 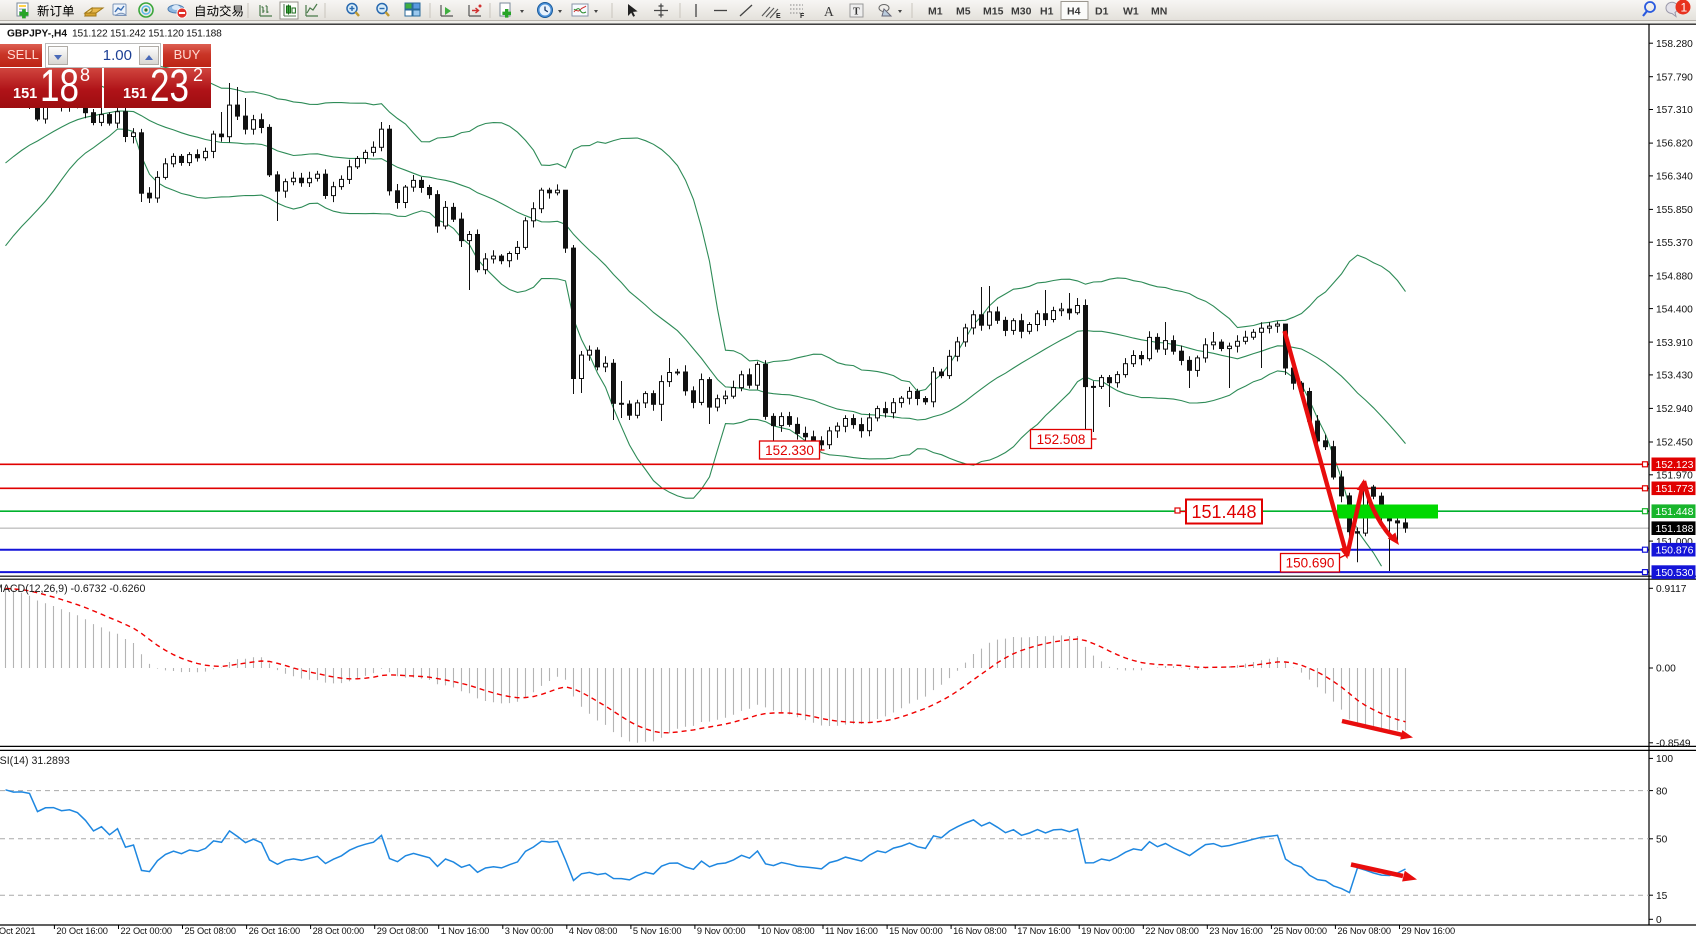 What do you see at coordinates (37, 34) in the screenshot?
I see `svg-text: GBPJPY-,H4` at bounding box center [37, 34].